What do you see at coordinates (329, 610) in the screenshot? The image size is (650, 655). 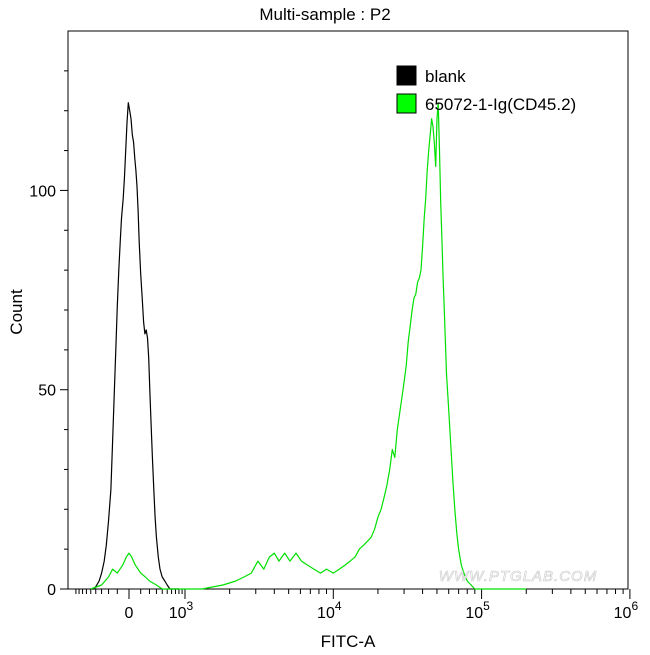 I see `x-tick-label: 10⁴` at bounding box center [329, 610].